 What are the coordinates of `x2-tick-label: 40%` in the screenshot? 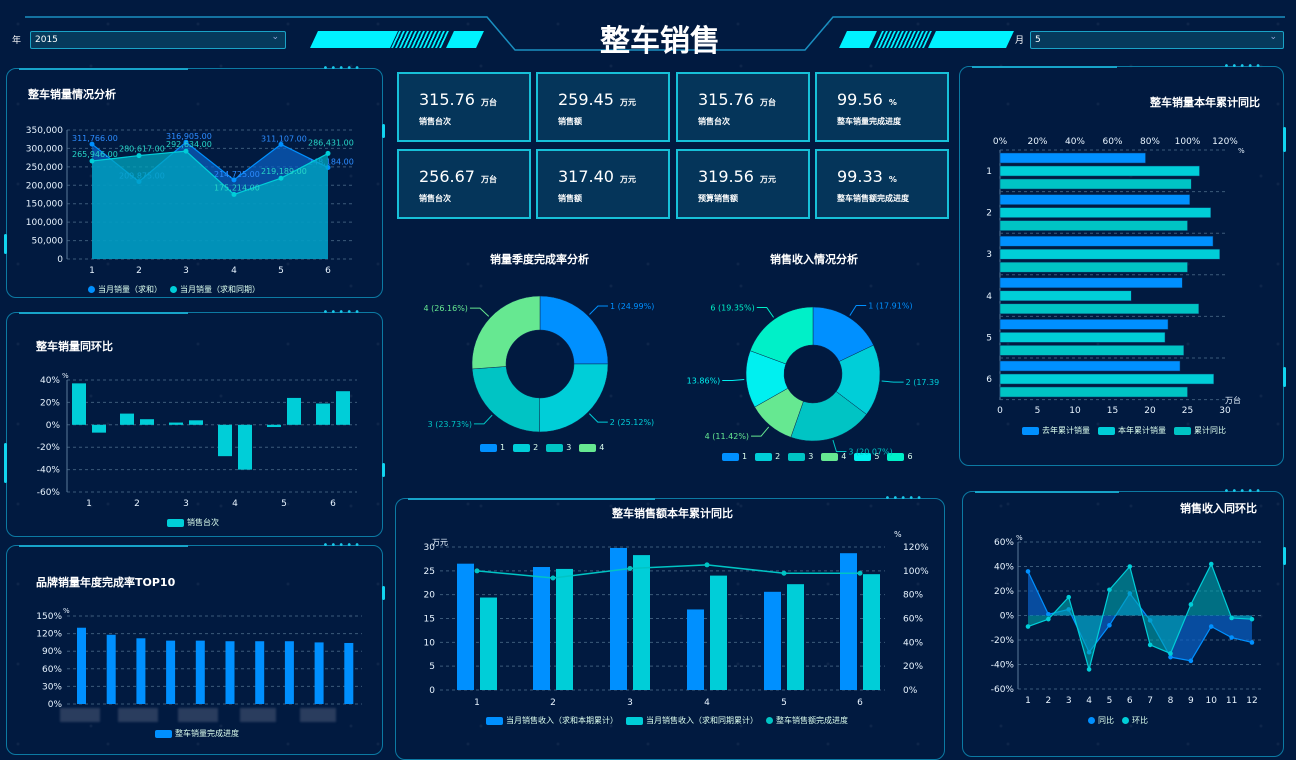 It's located at (1075, 142).